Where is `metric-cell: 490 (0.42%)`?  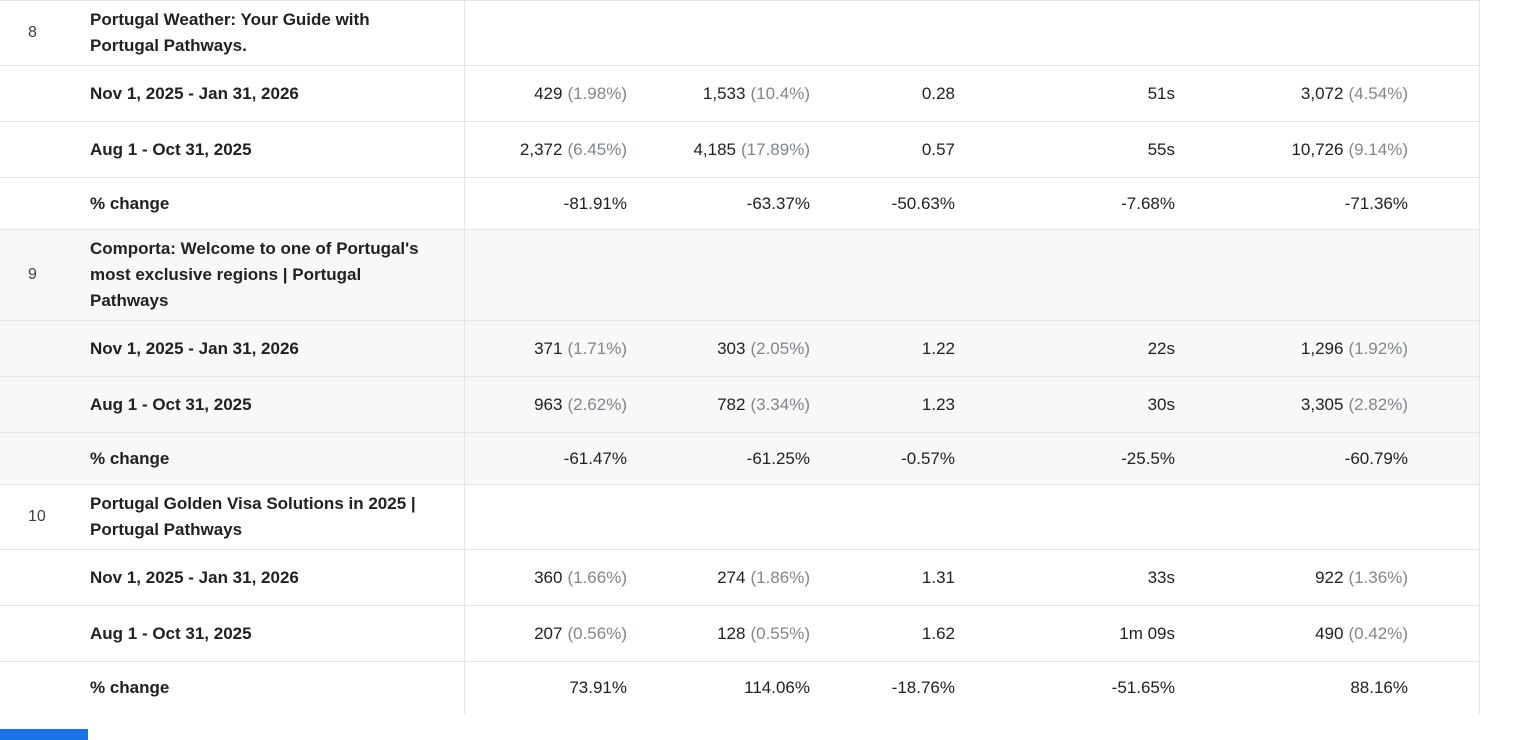 metric-cell: 490 (0.42%) is located at coordinates (1299, 634).